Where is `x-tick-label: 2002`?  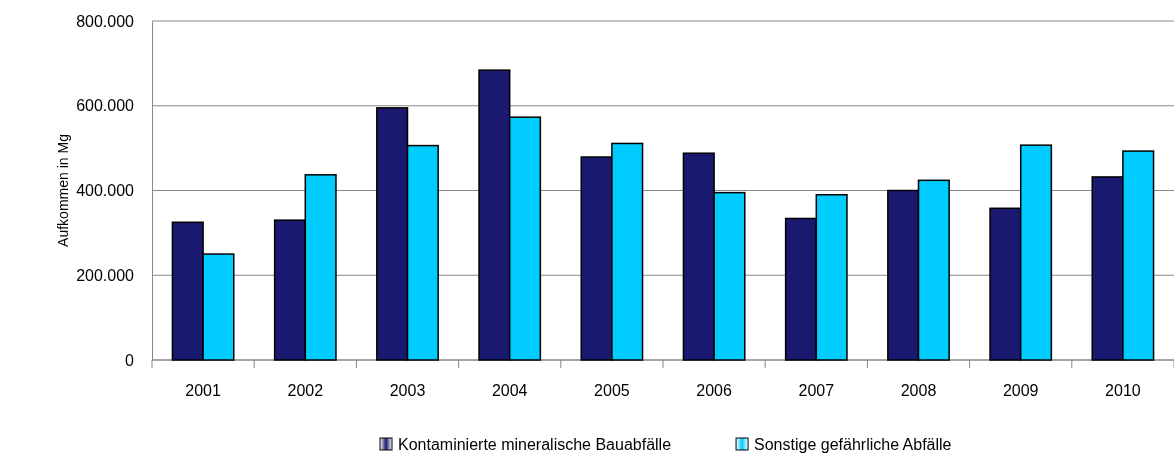 x-tick-label: 2002 is located at coordinates (305, 390).